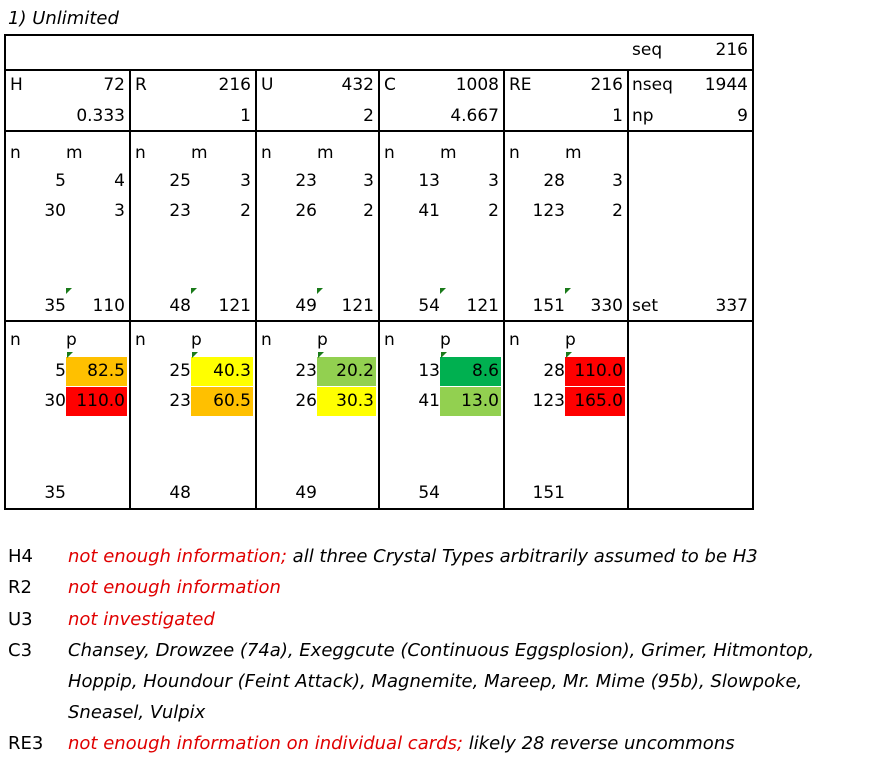 The height and width of the screenshot is (763, 881). I want to click on n-value: 41, so click(429, 401).